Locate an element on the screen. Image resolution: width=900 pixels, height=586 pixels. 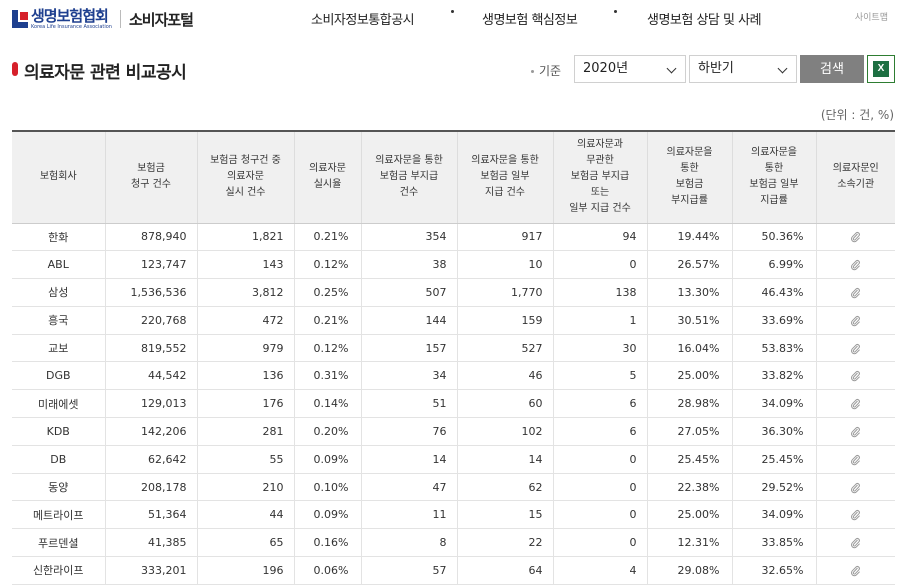
sitemap-link: 사이트맵 is located at coordinates (871, 18).